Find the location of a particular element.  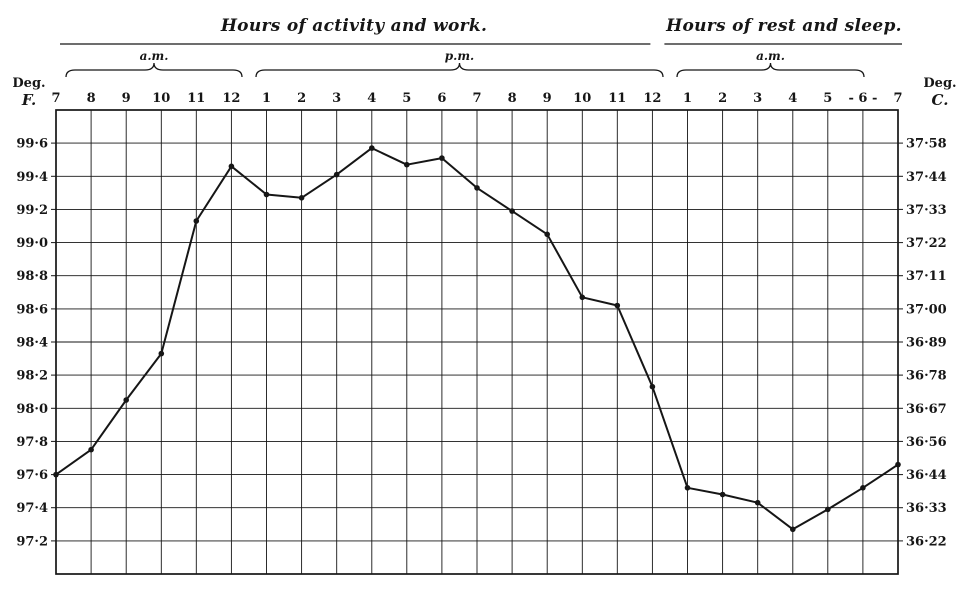

y-left-label: 97·6 is located at coordinates (32, 475).